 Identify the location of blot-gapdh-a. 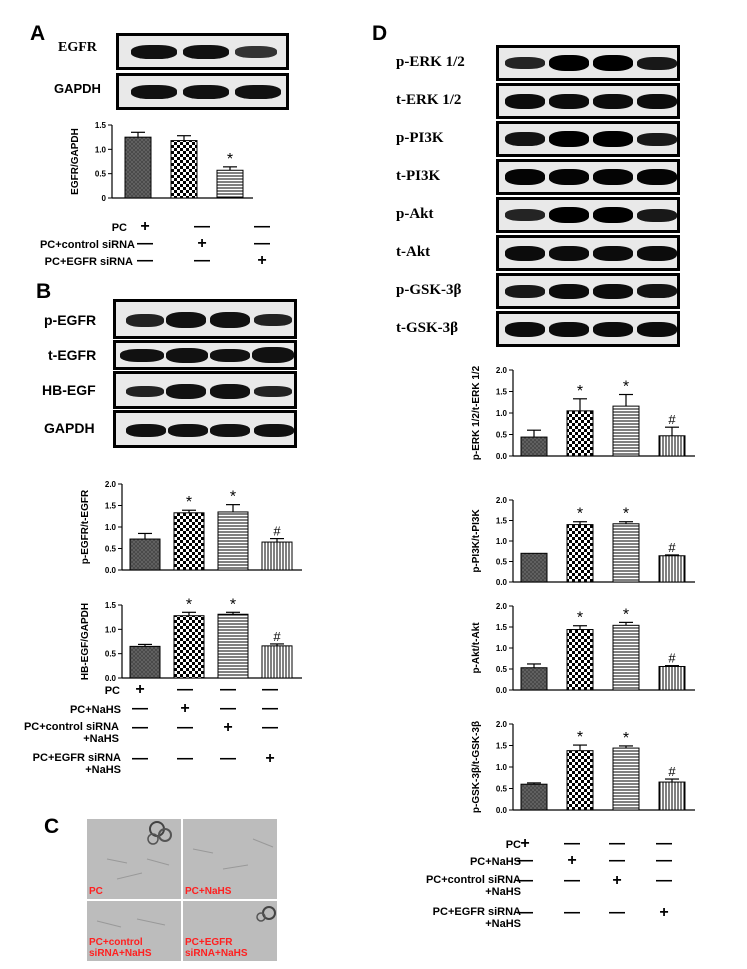
(202, 91).